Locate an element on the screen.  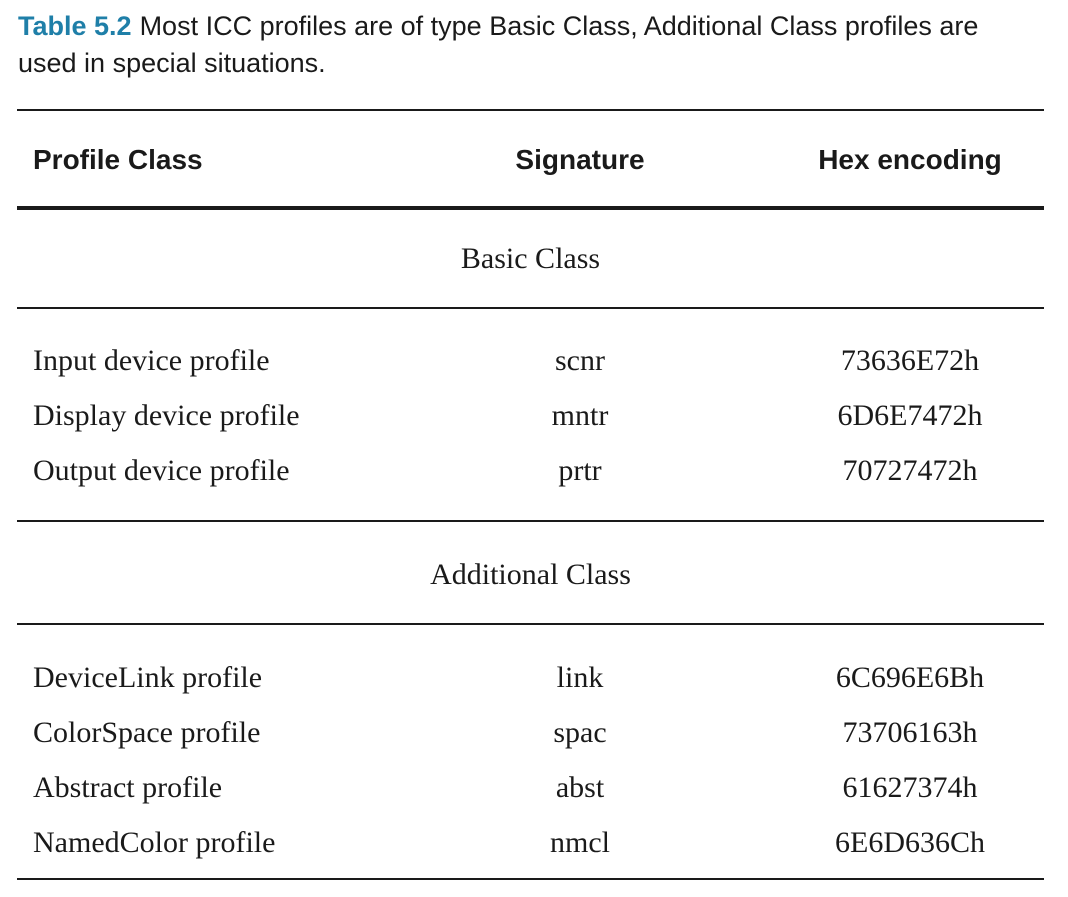
row-signature: link is located at coordinates (580, 677).